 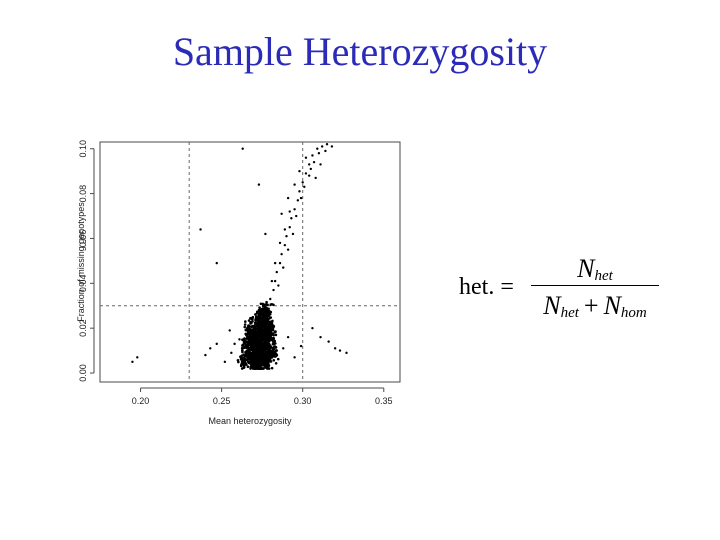 I want to click on fraction-bar, so click(x=595, y=285).